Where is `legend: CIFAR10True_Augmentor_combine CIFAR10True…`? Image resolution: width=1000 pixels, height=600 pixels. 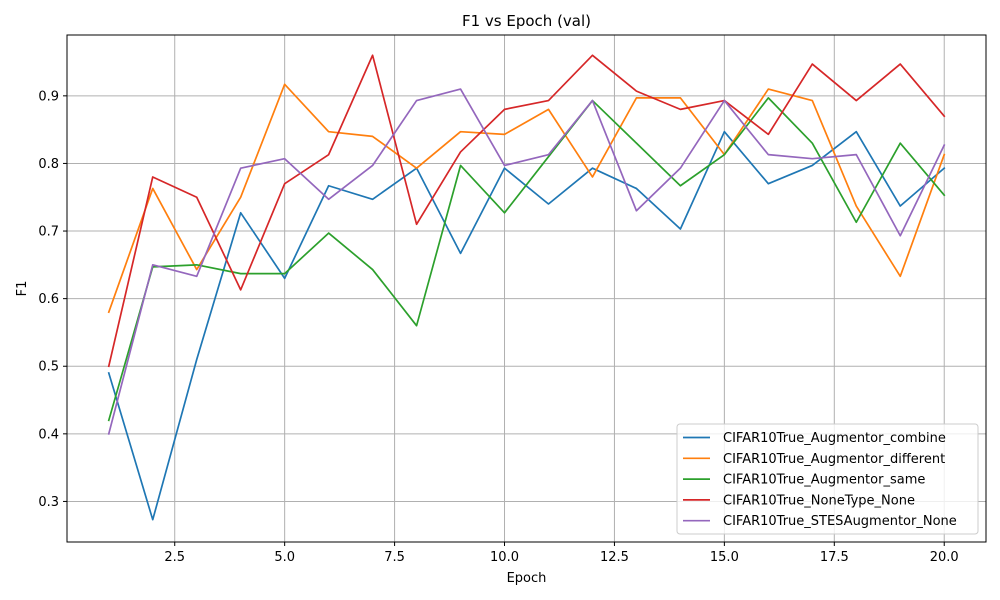
legend: CIFAR10True_Augmentor_combine CIFAR10True… is located at coordinates (827, 479).